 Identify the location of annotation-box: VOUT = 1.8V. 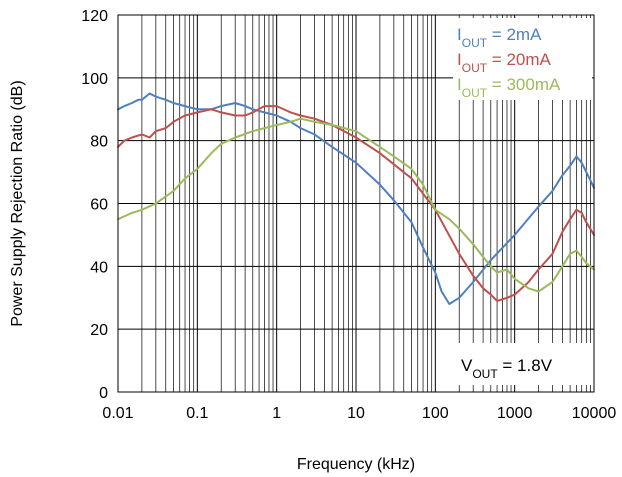
(522, 364).